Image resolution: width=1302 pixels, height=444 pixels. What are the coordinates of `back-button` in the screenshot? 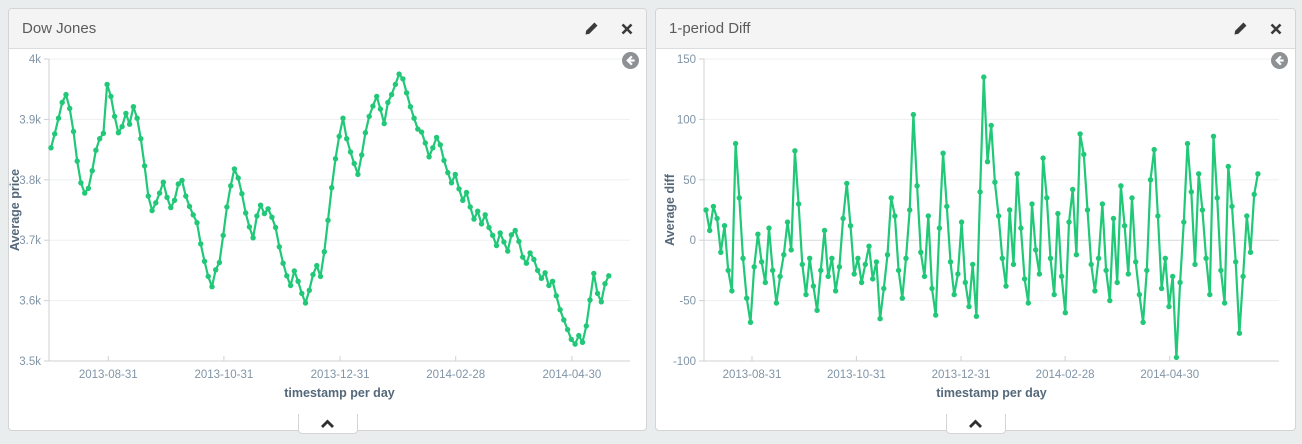 It's located at (630, 60).